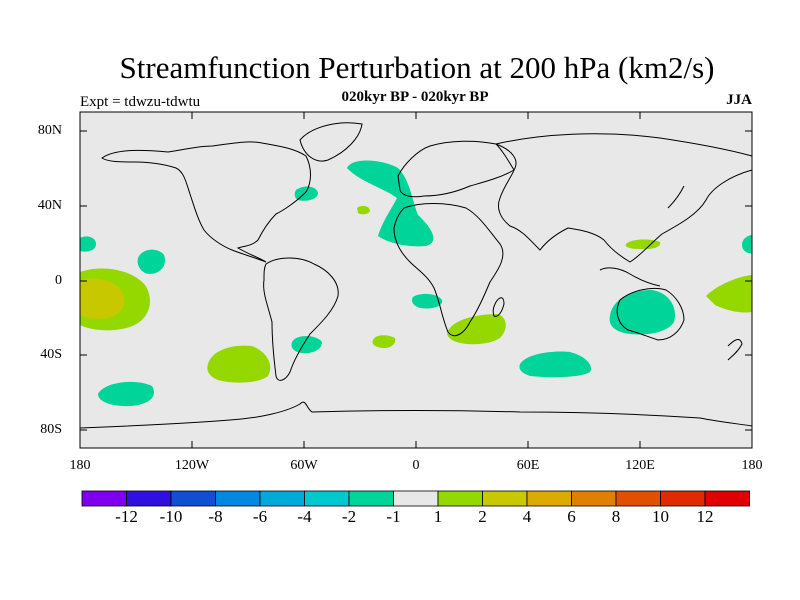 The height and width of the screenshot is (600, 800). I want to click on coastline-australia, so click(650, 314).